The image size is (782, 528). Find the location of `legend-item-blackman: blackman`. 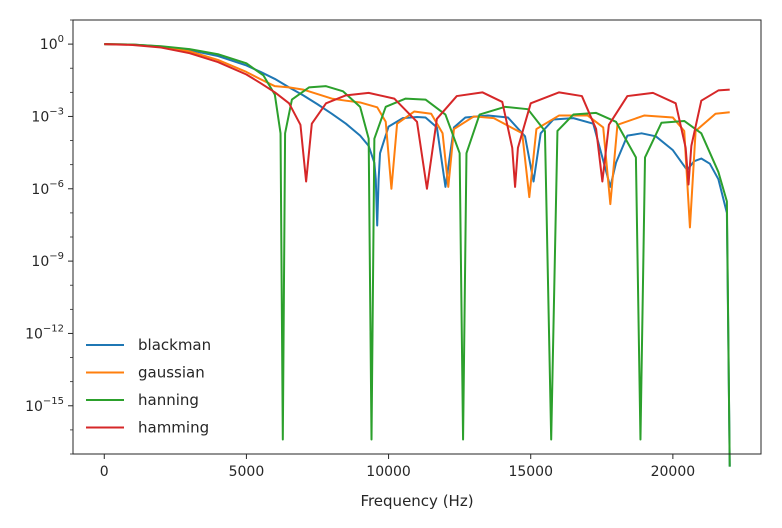

legend-item-blackman: blackman is located at coordinates (148, 345).